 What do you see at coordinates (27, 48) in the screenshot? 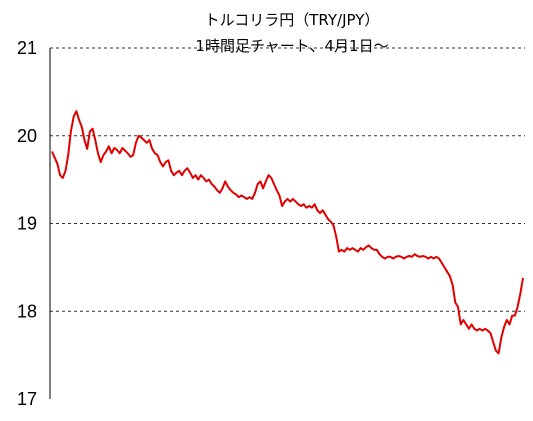
I see `y-tick-label: 21` at bounding box center [27, 48].